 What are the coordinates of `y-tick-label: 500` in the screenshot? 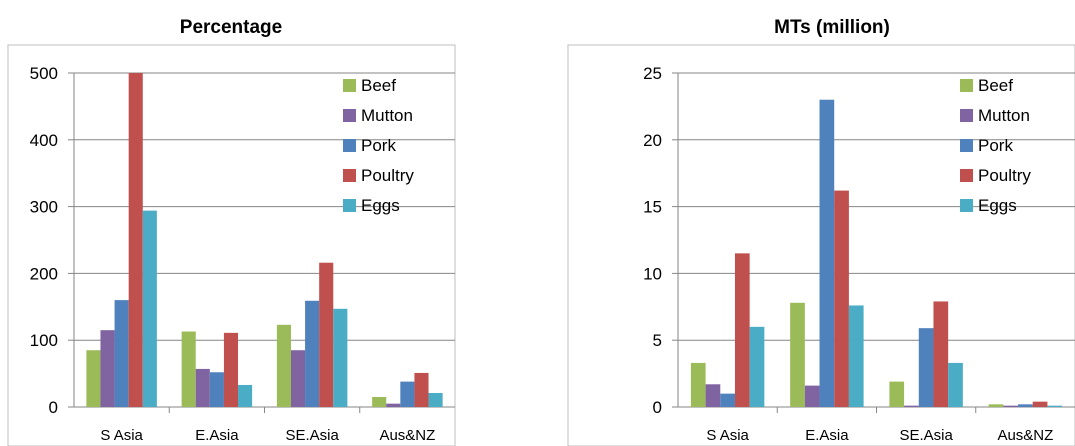 It's located at (44, 73).